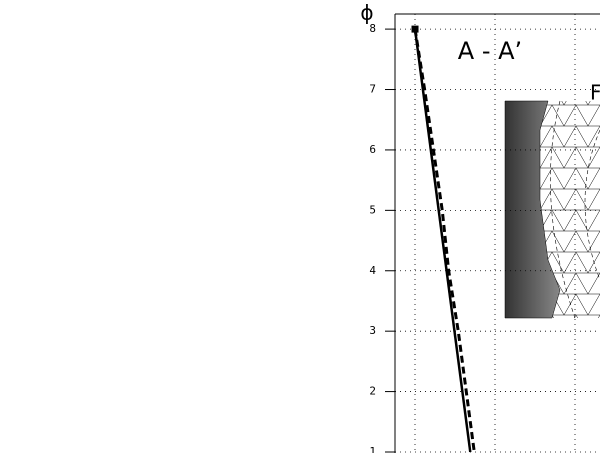  Describe the element at coordinates (415, 29) in the screenshot. I see `marker` at that location.